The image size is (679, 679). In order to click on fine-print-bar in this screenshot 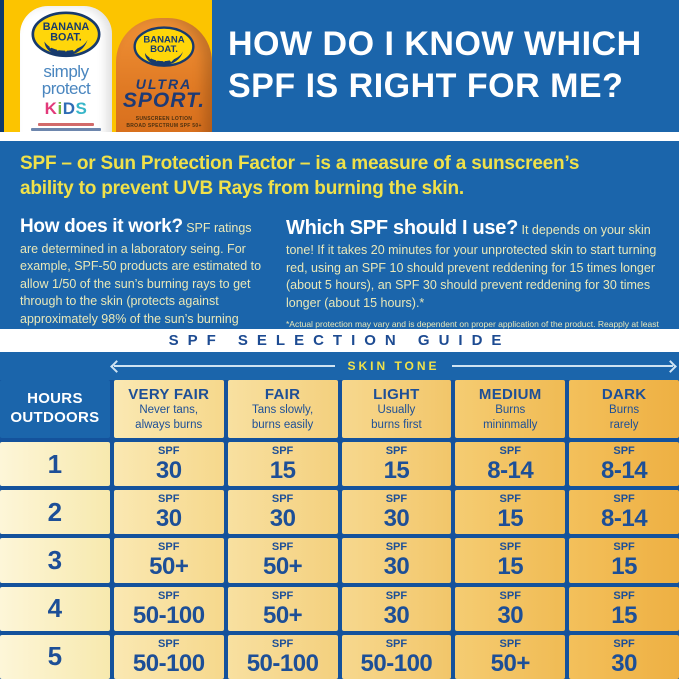, I will do `click(66, 130)`.